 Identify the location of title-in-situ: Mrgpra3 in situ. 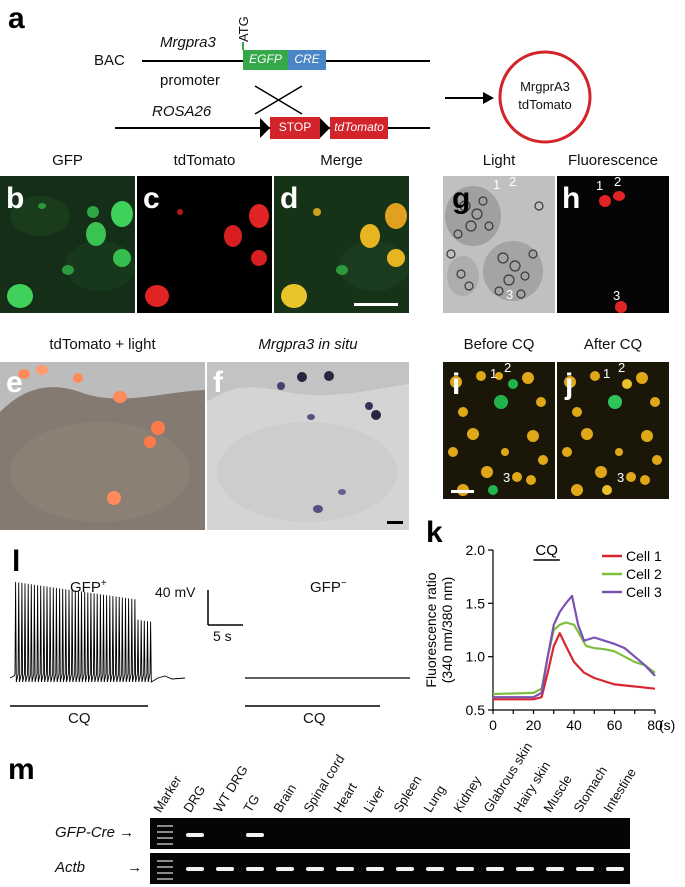
(308, 344).